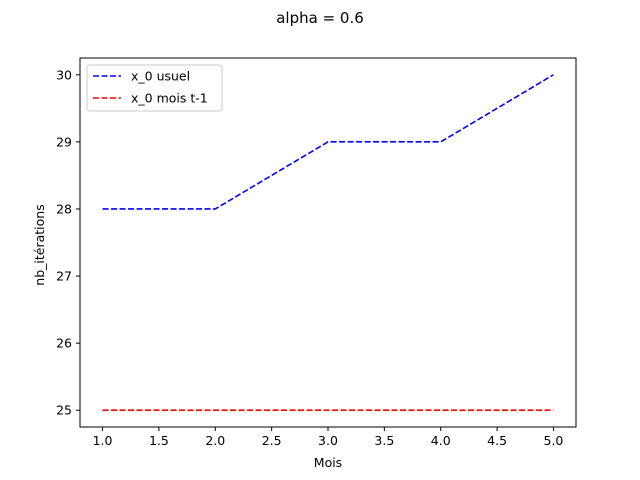  I want to click on y-axis-ticks: 25 26 27 28 29 30, so click(68, 242).